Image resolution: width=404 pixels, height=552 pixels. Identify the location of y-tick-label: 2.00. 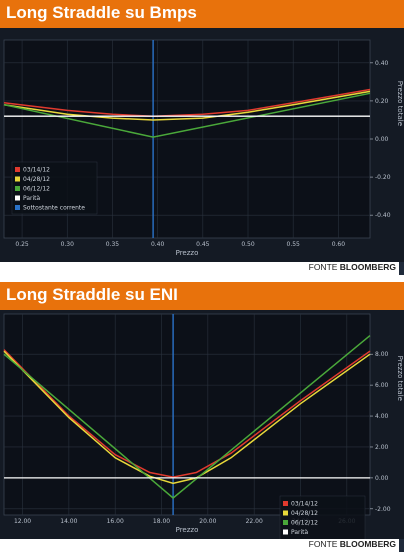
(382, 447).